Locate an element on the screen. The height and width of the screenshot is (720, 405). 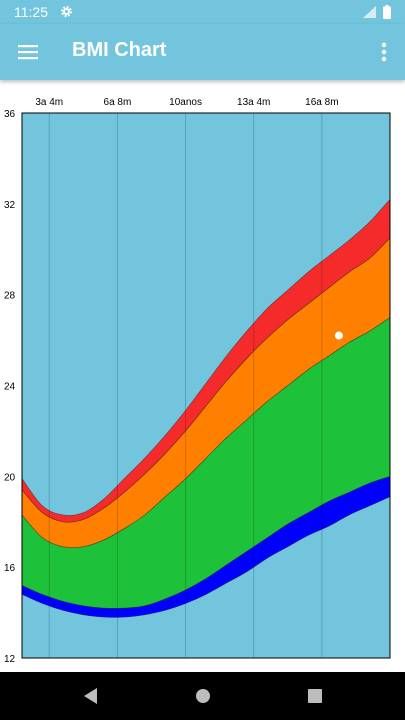
battery-icon is located at coordinates (387, 12).